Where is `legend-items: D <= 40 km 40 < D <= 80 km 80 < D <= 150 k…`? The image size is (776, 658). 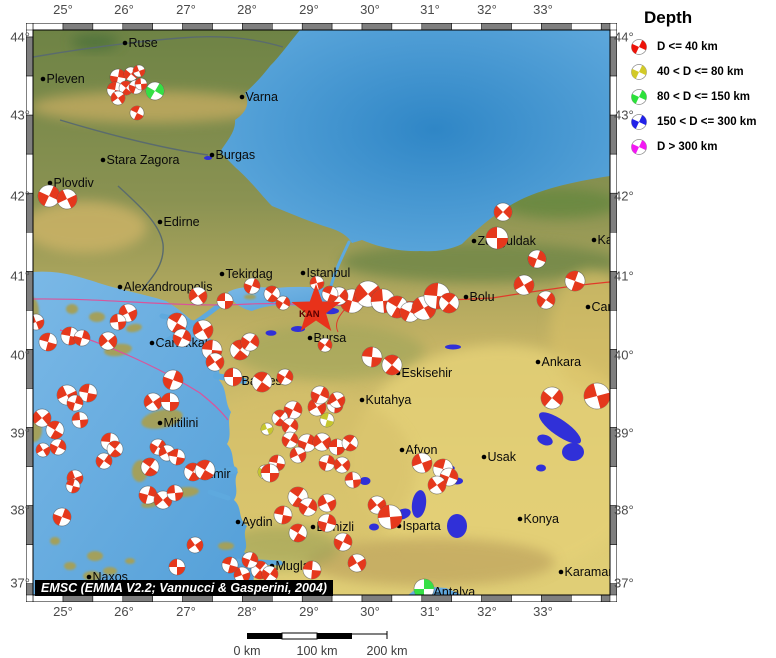
legend-items: D <= 40 km 40 < D <= 80 km 80 < D <= 150 k… is located at coordinates (703, 96).